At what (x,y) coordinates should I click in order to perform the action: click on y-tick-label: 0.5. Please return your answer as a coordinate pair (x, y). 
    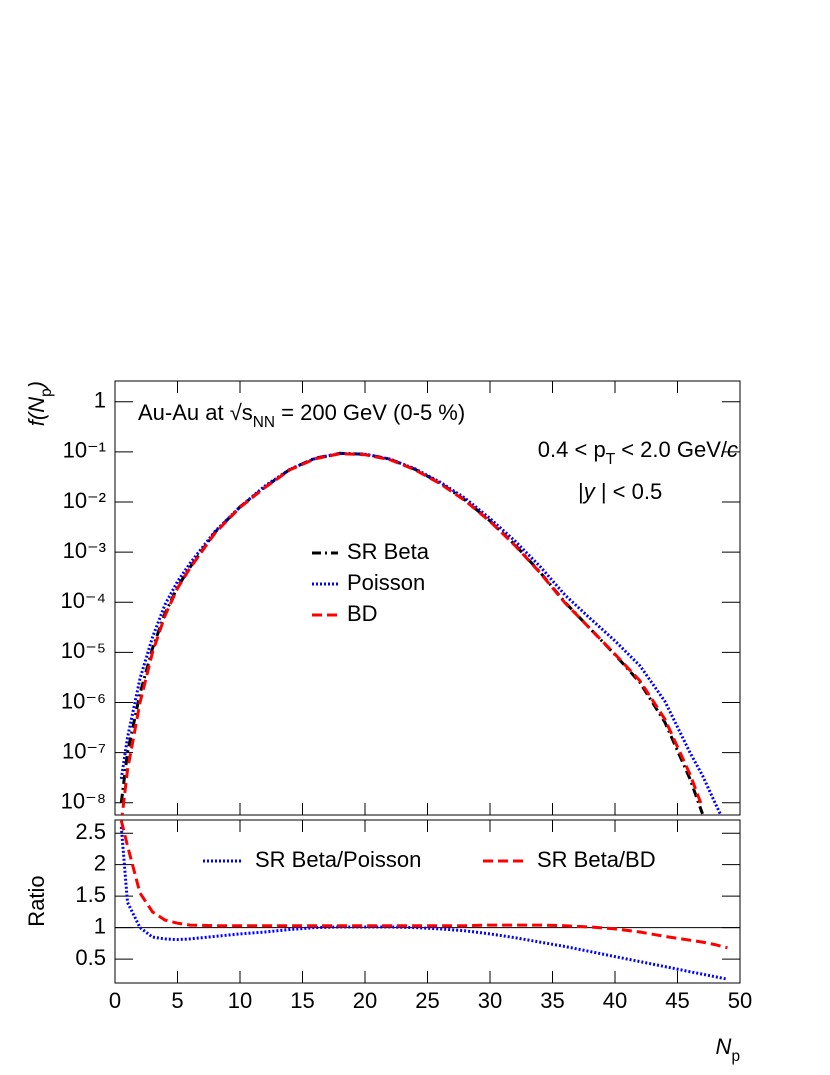
    Looking at the image, I should click on (90, 957).